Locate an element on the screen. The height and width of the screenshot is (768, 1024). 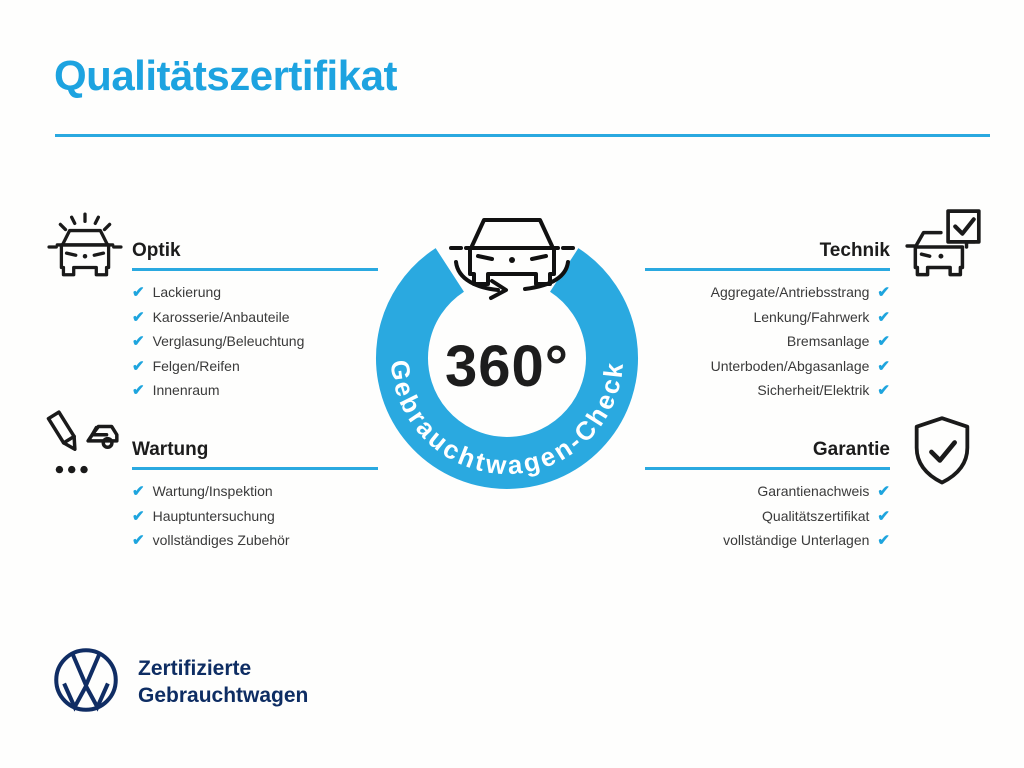
checklist-item-label: Lackierung is located at coordinates (187, 292).